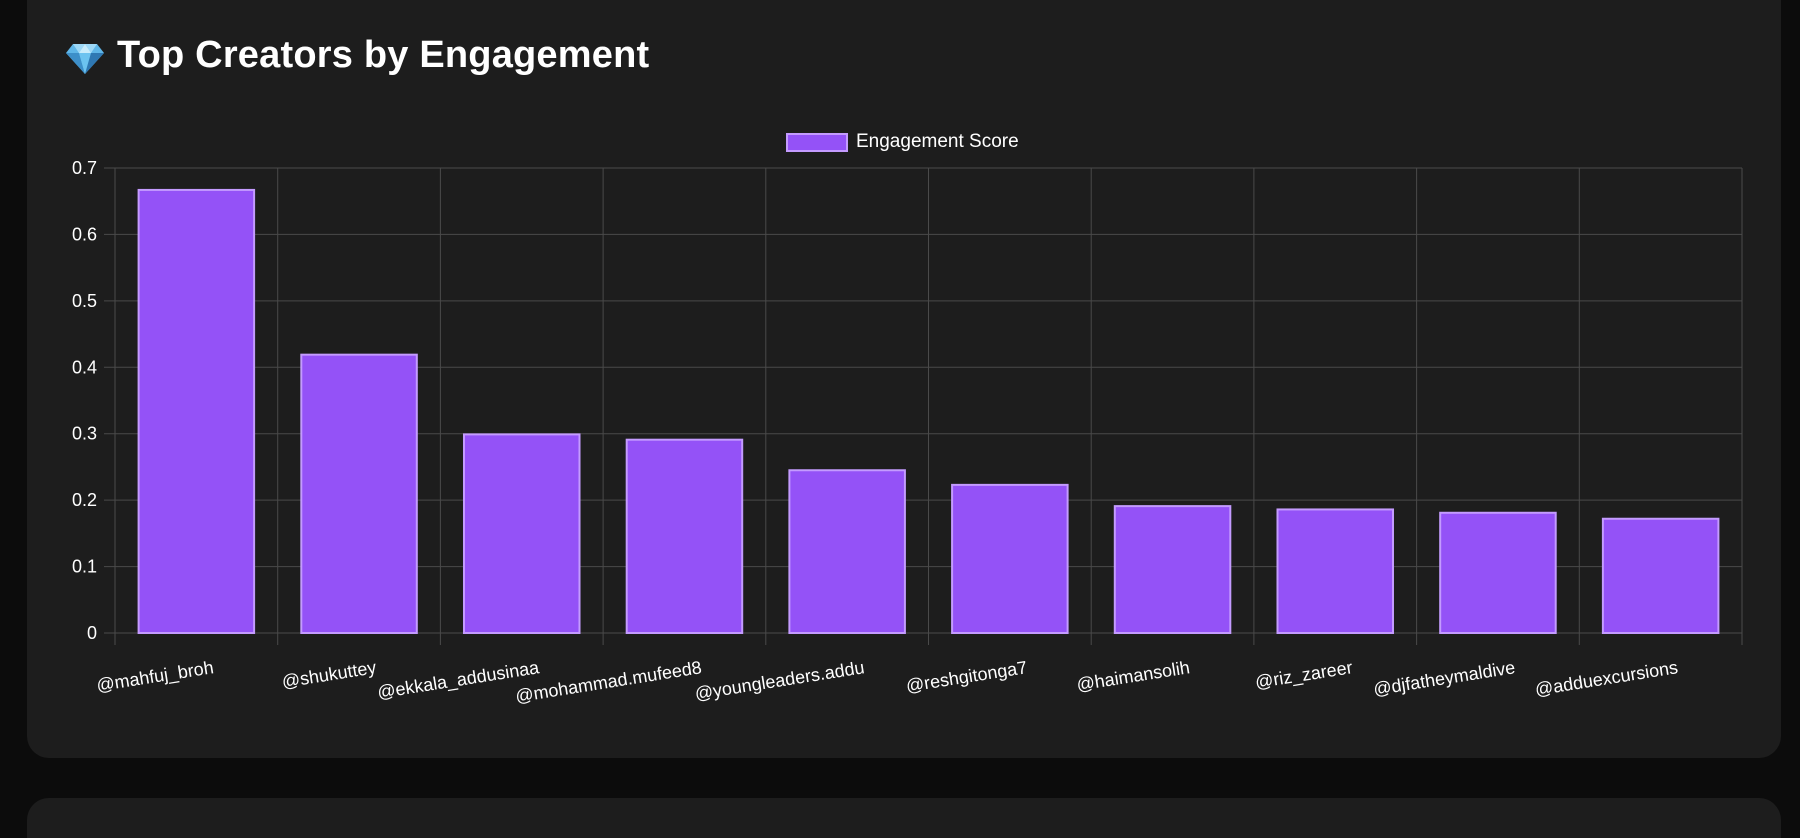 The width and height of the screenshot is (1800, 838). I want to click on x-tick-label: @djfatheymaldive, so click(1444, 678).